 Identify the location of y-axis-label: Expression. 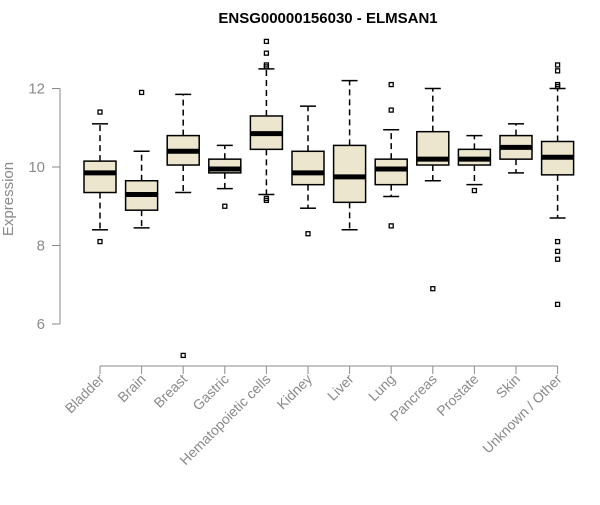
(8, 199).